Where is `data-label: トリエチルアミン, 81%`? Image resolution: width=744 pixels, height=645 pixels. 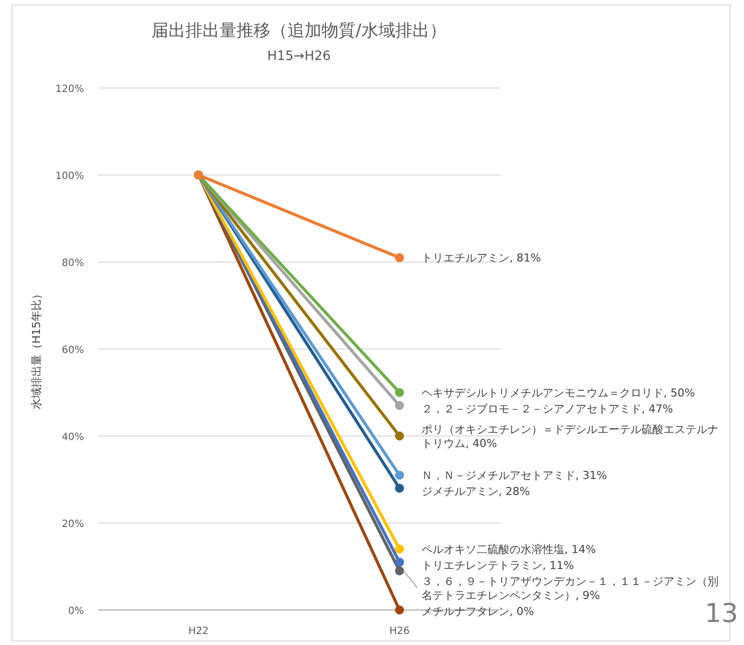 data-label: トリエチルアミン, 81% is located at coordinates (481, 258).